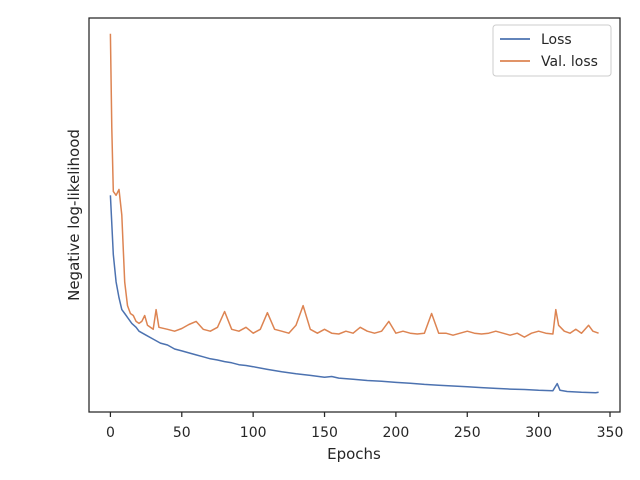 This screenshot has height=480, width=640. I want to click on legend-frame, so click(552, 50).